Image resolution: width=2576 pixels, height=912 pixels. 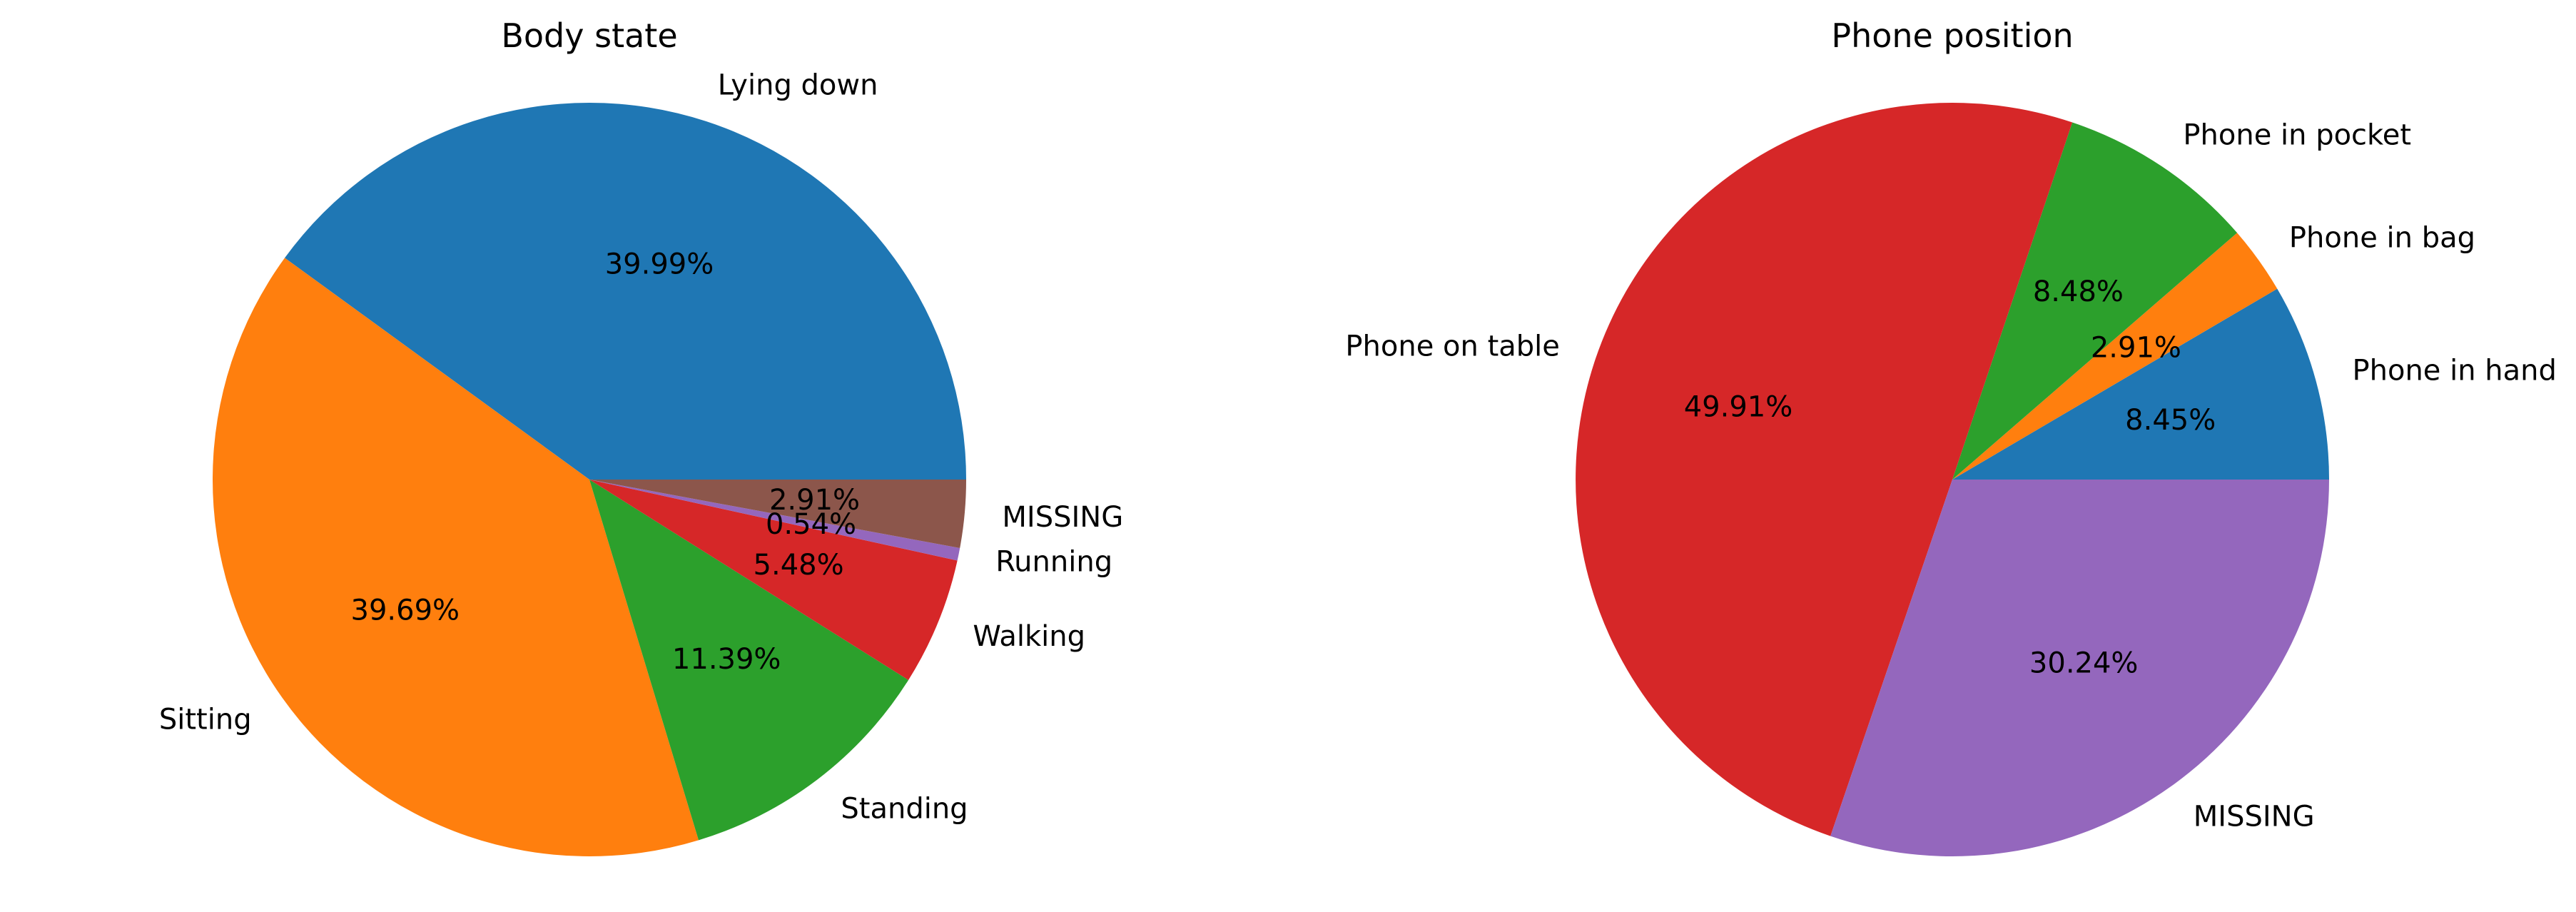 I want to click on body-state-label-standing: Standing, so click(x=904, y=810).